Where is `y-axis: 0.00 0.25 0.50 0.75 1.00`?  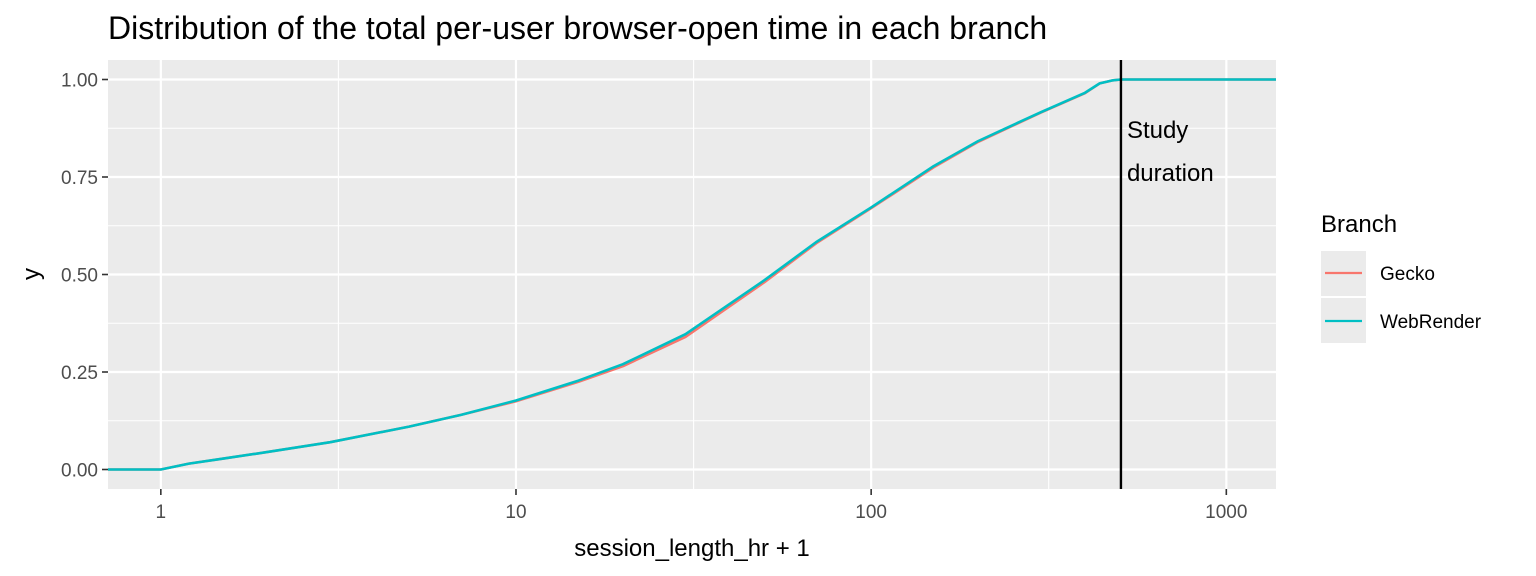 y-axis: 0.00 0.25 0.50 0.75 1.00 is located at coordinates (84, 276).